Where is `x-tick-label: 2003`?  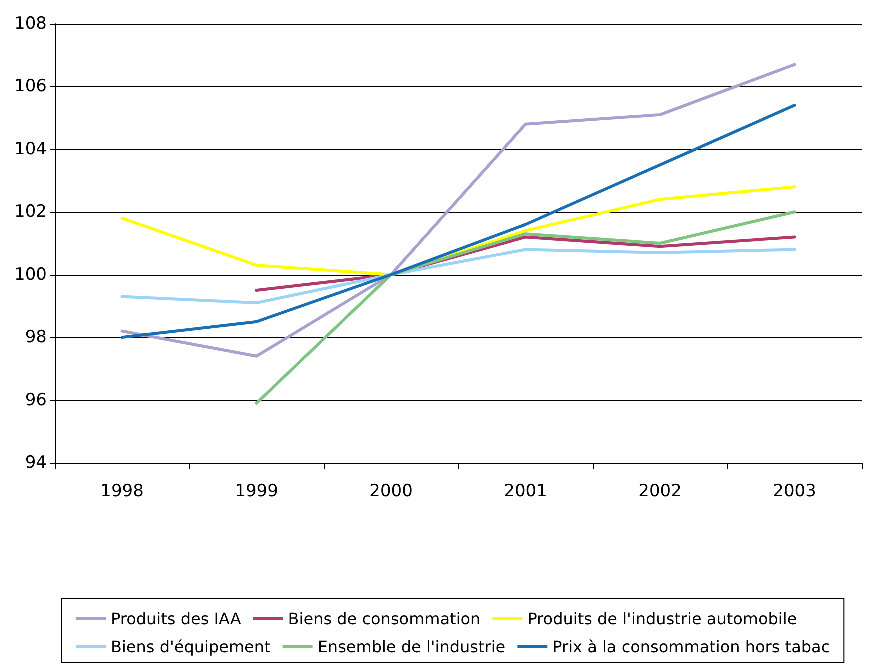
x-tick-label: 2003 is located at coordinates (794, 492).